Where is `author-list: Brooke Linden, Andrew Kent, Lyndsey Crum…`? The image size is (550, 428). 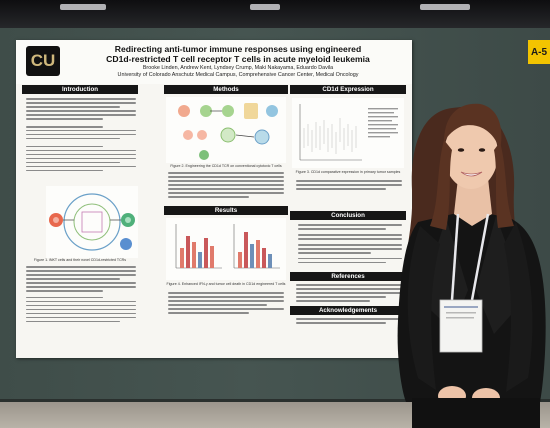 author-list: Brooke Linden, Andrew Kent, Lyndsey Crum… is located at coordinates (238, 68).